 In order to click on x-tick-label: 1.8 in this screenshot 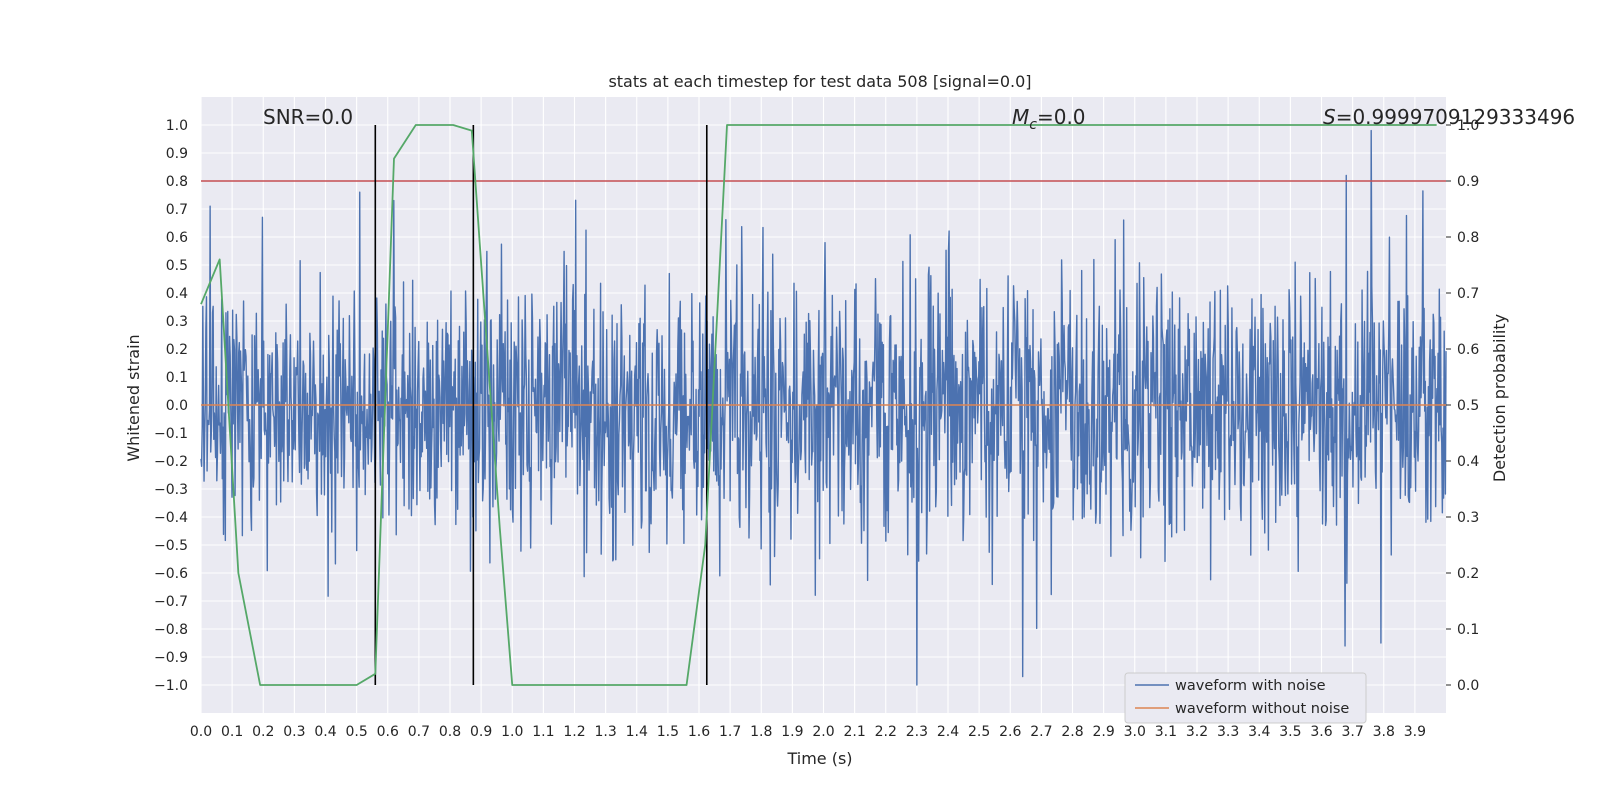, I will do `click(761, 732)`.